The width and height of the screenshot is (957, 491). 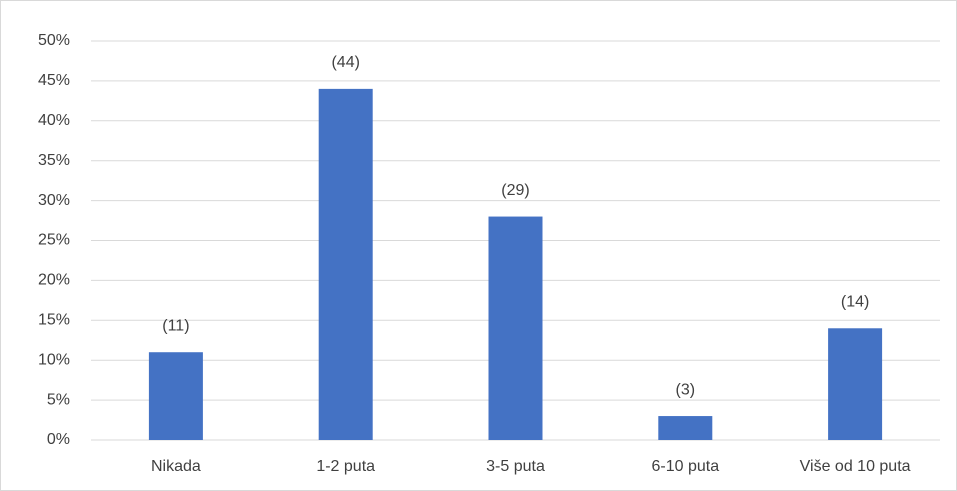 I want to click on y-tick-label: 50%, so click(x=54, y=40).